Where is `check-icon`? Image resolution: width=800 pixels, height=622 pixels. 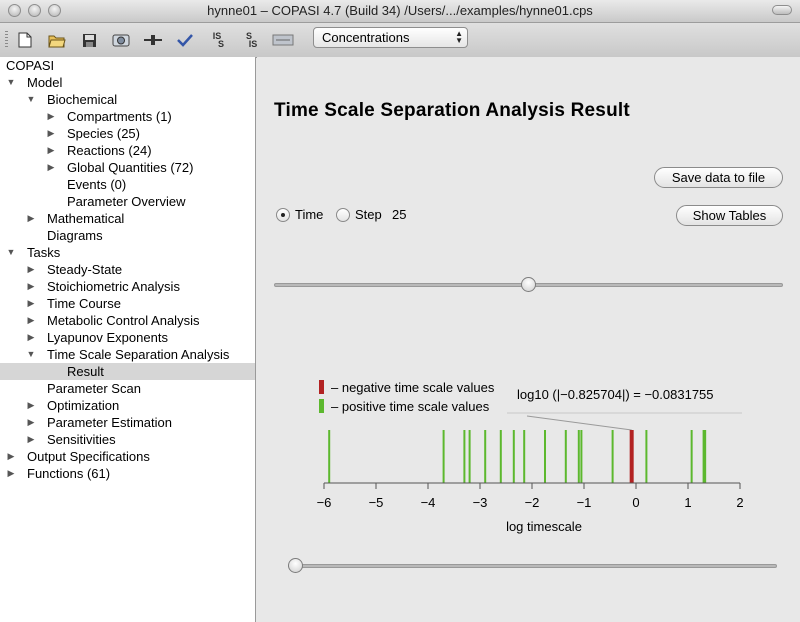
check-icon is located at coordinates (185, 40).